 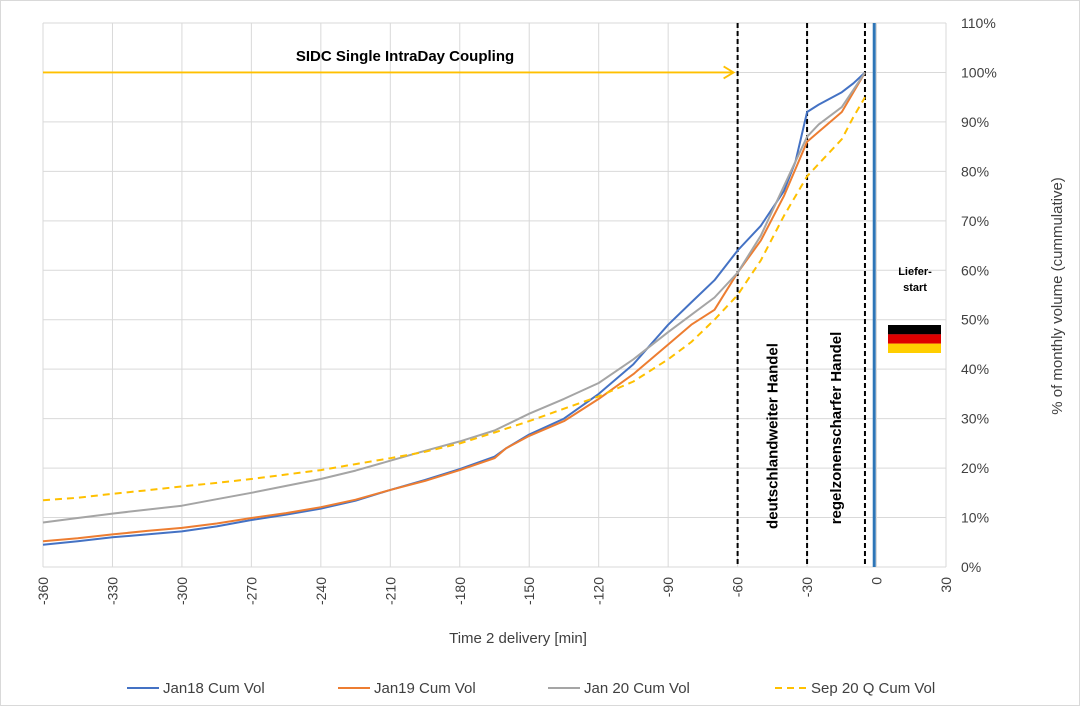 I want to click on x-tick-label: -90, so click(x=668, y=587).